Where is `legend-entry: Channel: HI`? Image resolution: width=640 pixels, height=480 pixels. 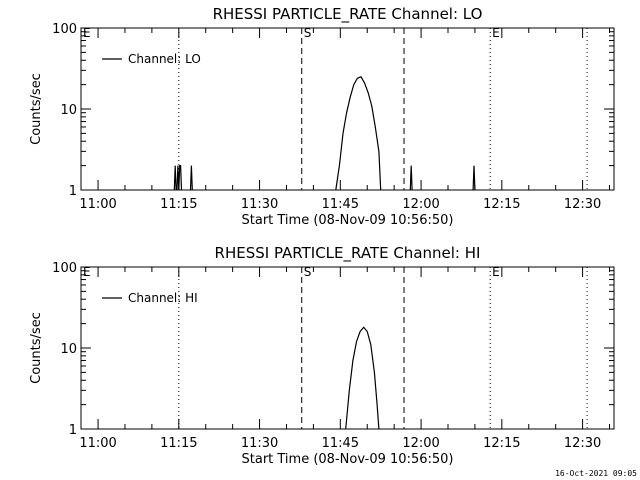 legend-entry: Channel: HI is located at coordinates (163, 298).